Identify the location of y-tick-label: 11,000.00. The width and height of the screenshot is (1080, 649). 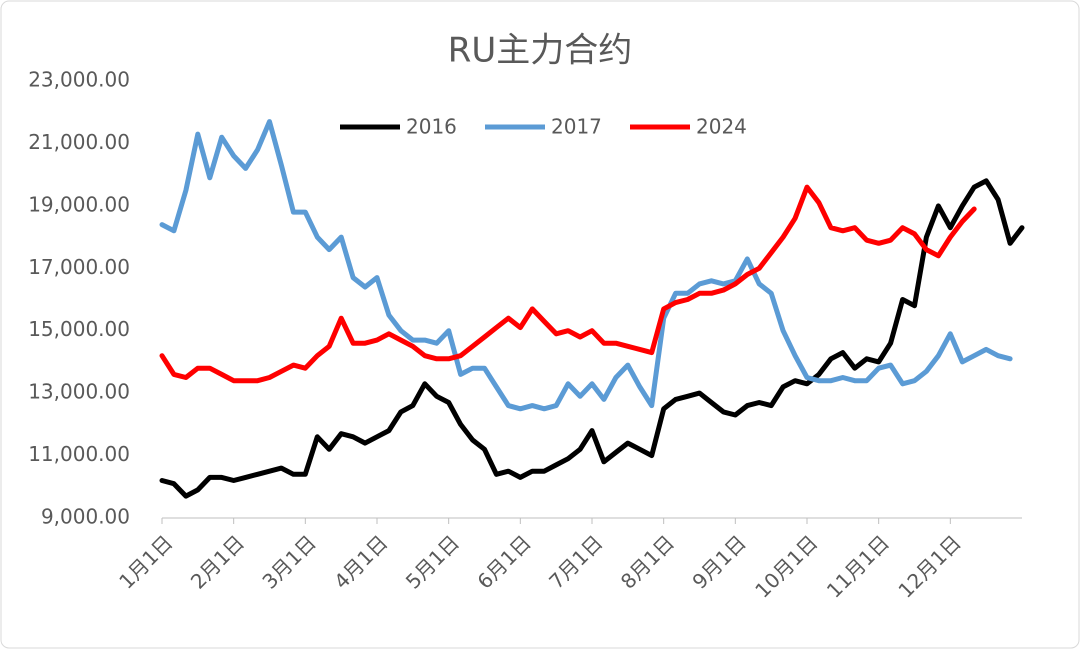
(79, 454).